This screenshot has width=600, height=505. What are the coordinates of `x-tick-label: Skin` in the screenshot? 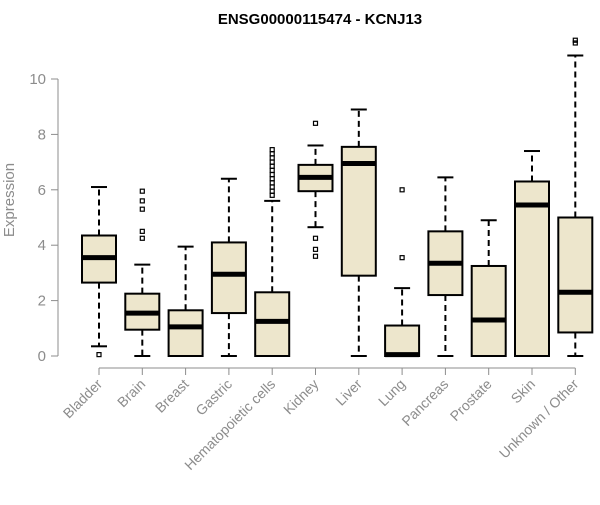 It's located at (523, 391).